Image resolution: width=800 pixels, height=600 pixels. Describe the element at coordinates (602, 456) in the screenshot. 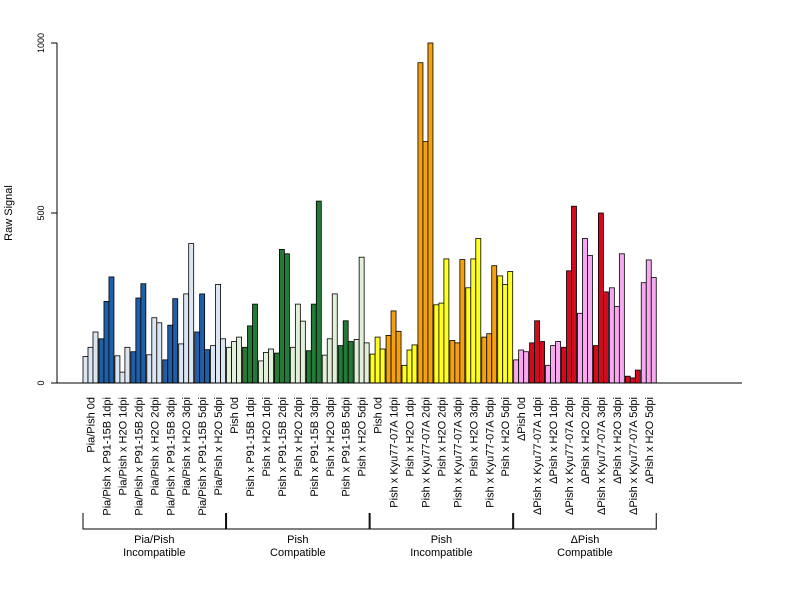

I see `x-tick-label: ΔPish x Kyu77-07A 3dpi` at that location.